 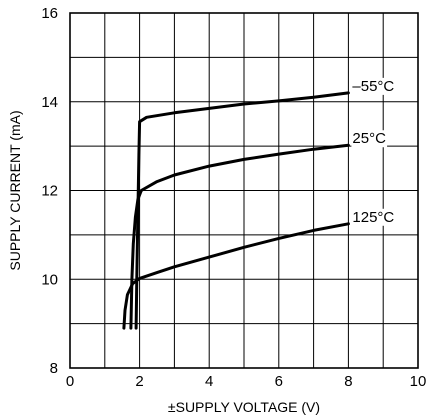 What do you see at coordinates (279, 381) in the screenshot?
I see `x-tick-label: 6` at bounding box center [279, 381].